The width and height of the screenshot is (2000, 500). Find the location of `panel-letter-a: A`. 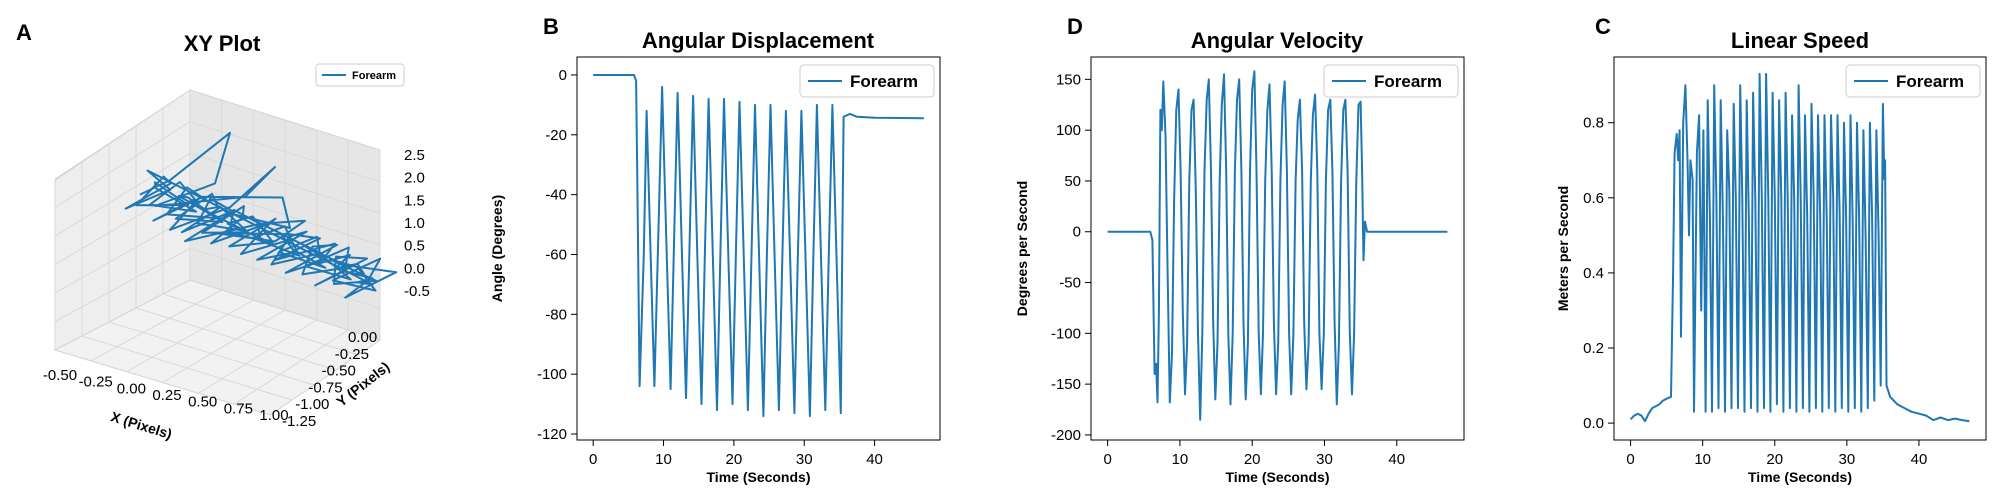

panel-letter-a: A is located at coordinates (24, 32).